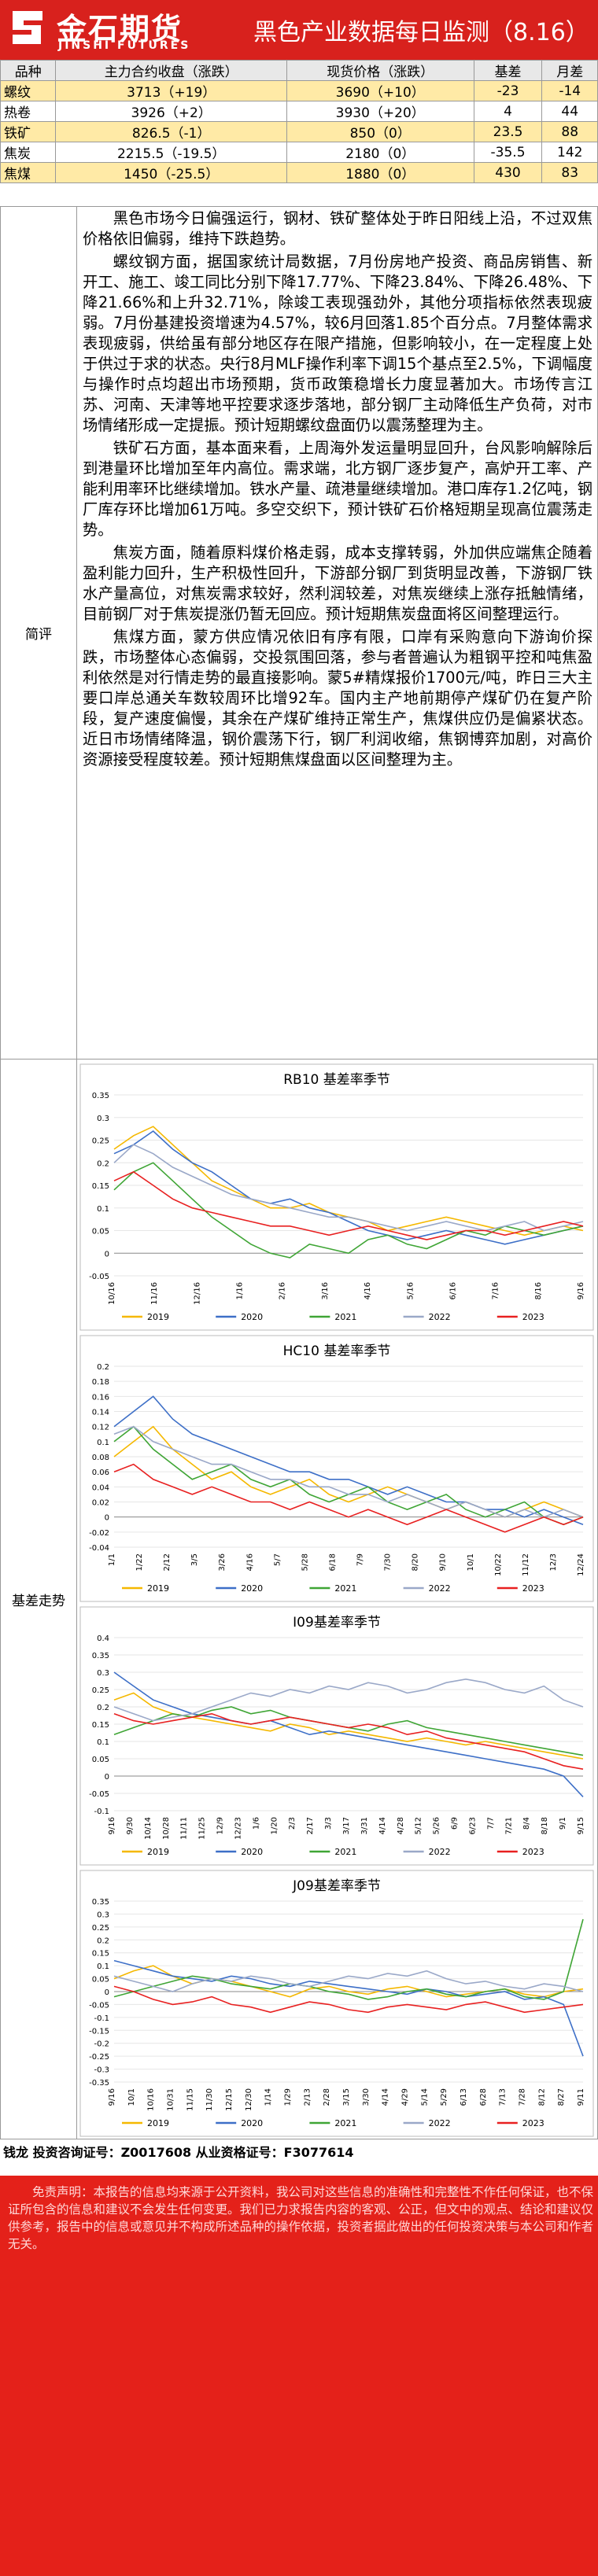 This screenshot has width=598, height=2576. Describe the element at coordinates (452, 1290) in the screenshot. I see `x-tick-label: 6/16` at that location.